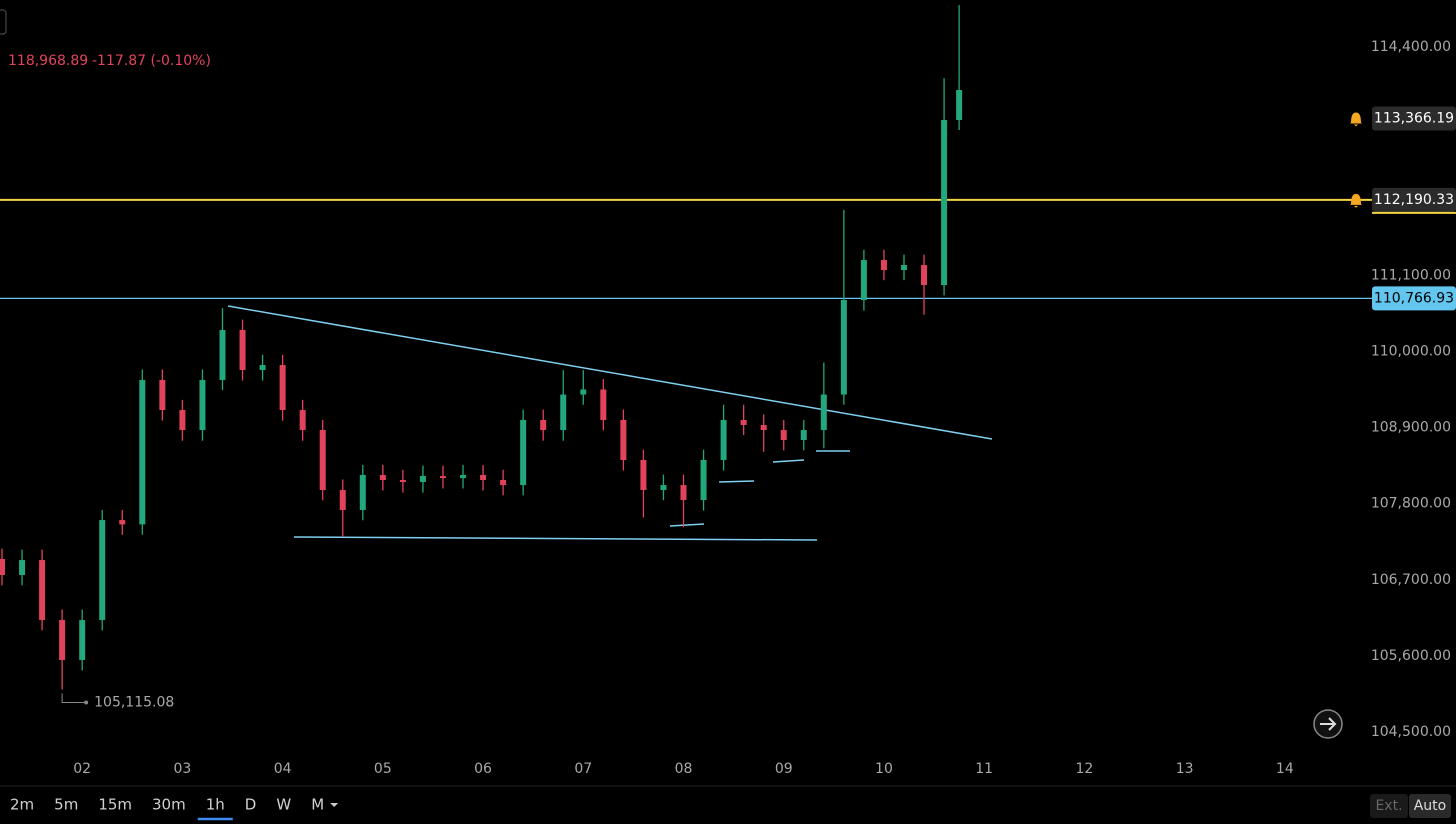 The image size is (1456, 824). What do you see at coordinates (151, 61) in the screenshot?
I see `quote-change: -117.87 (-0.10%)` at bounding box center [151, 61].